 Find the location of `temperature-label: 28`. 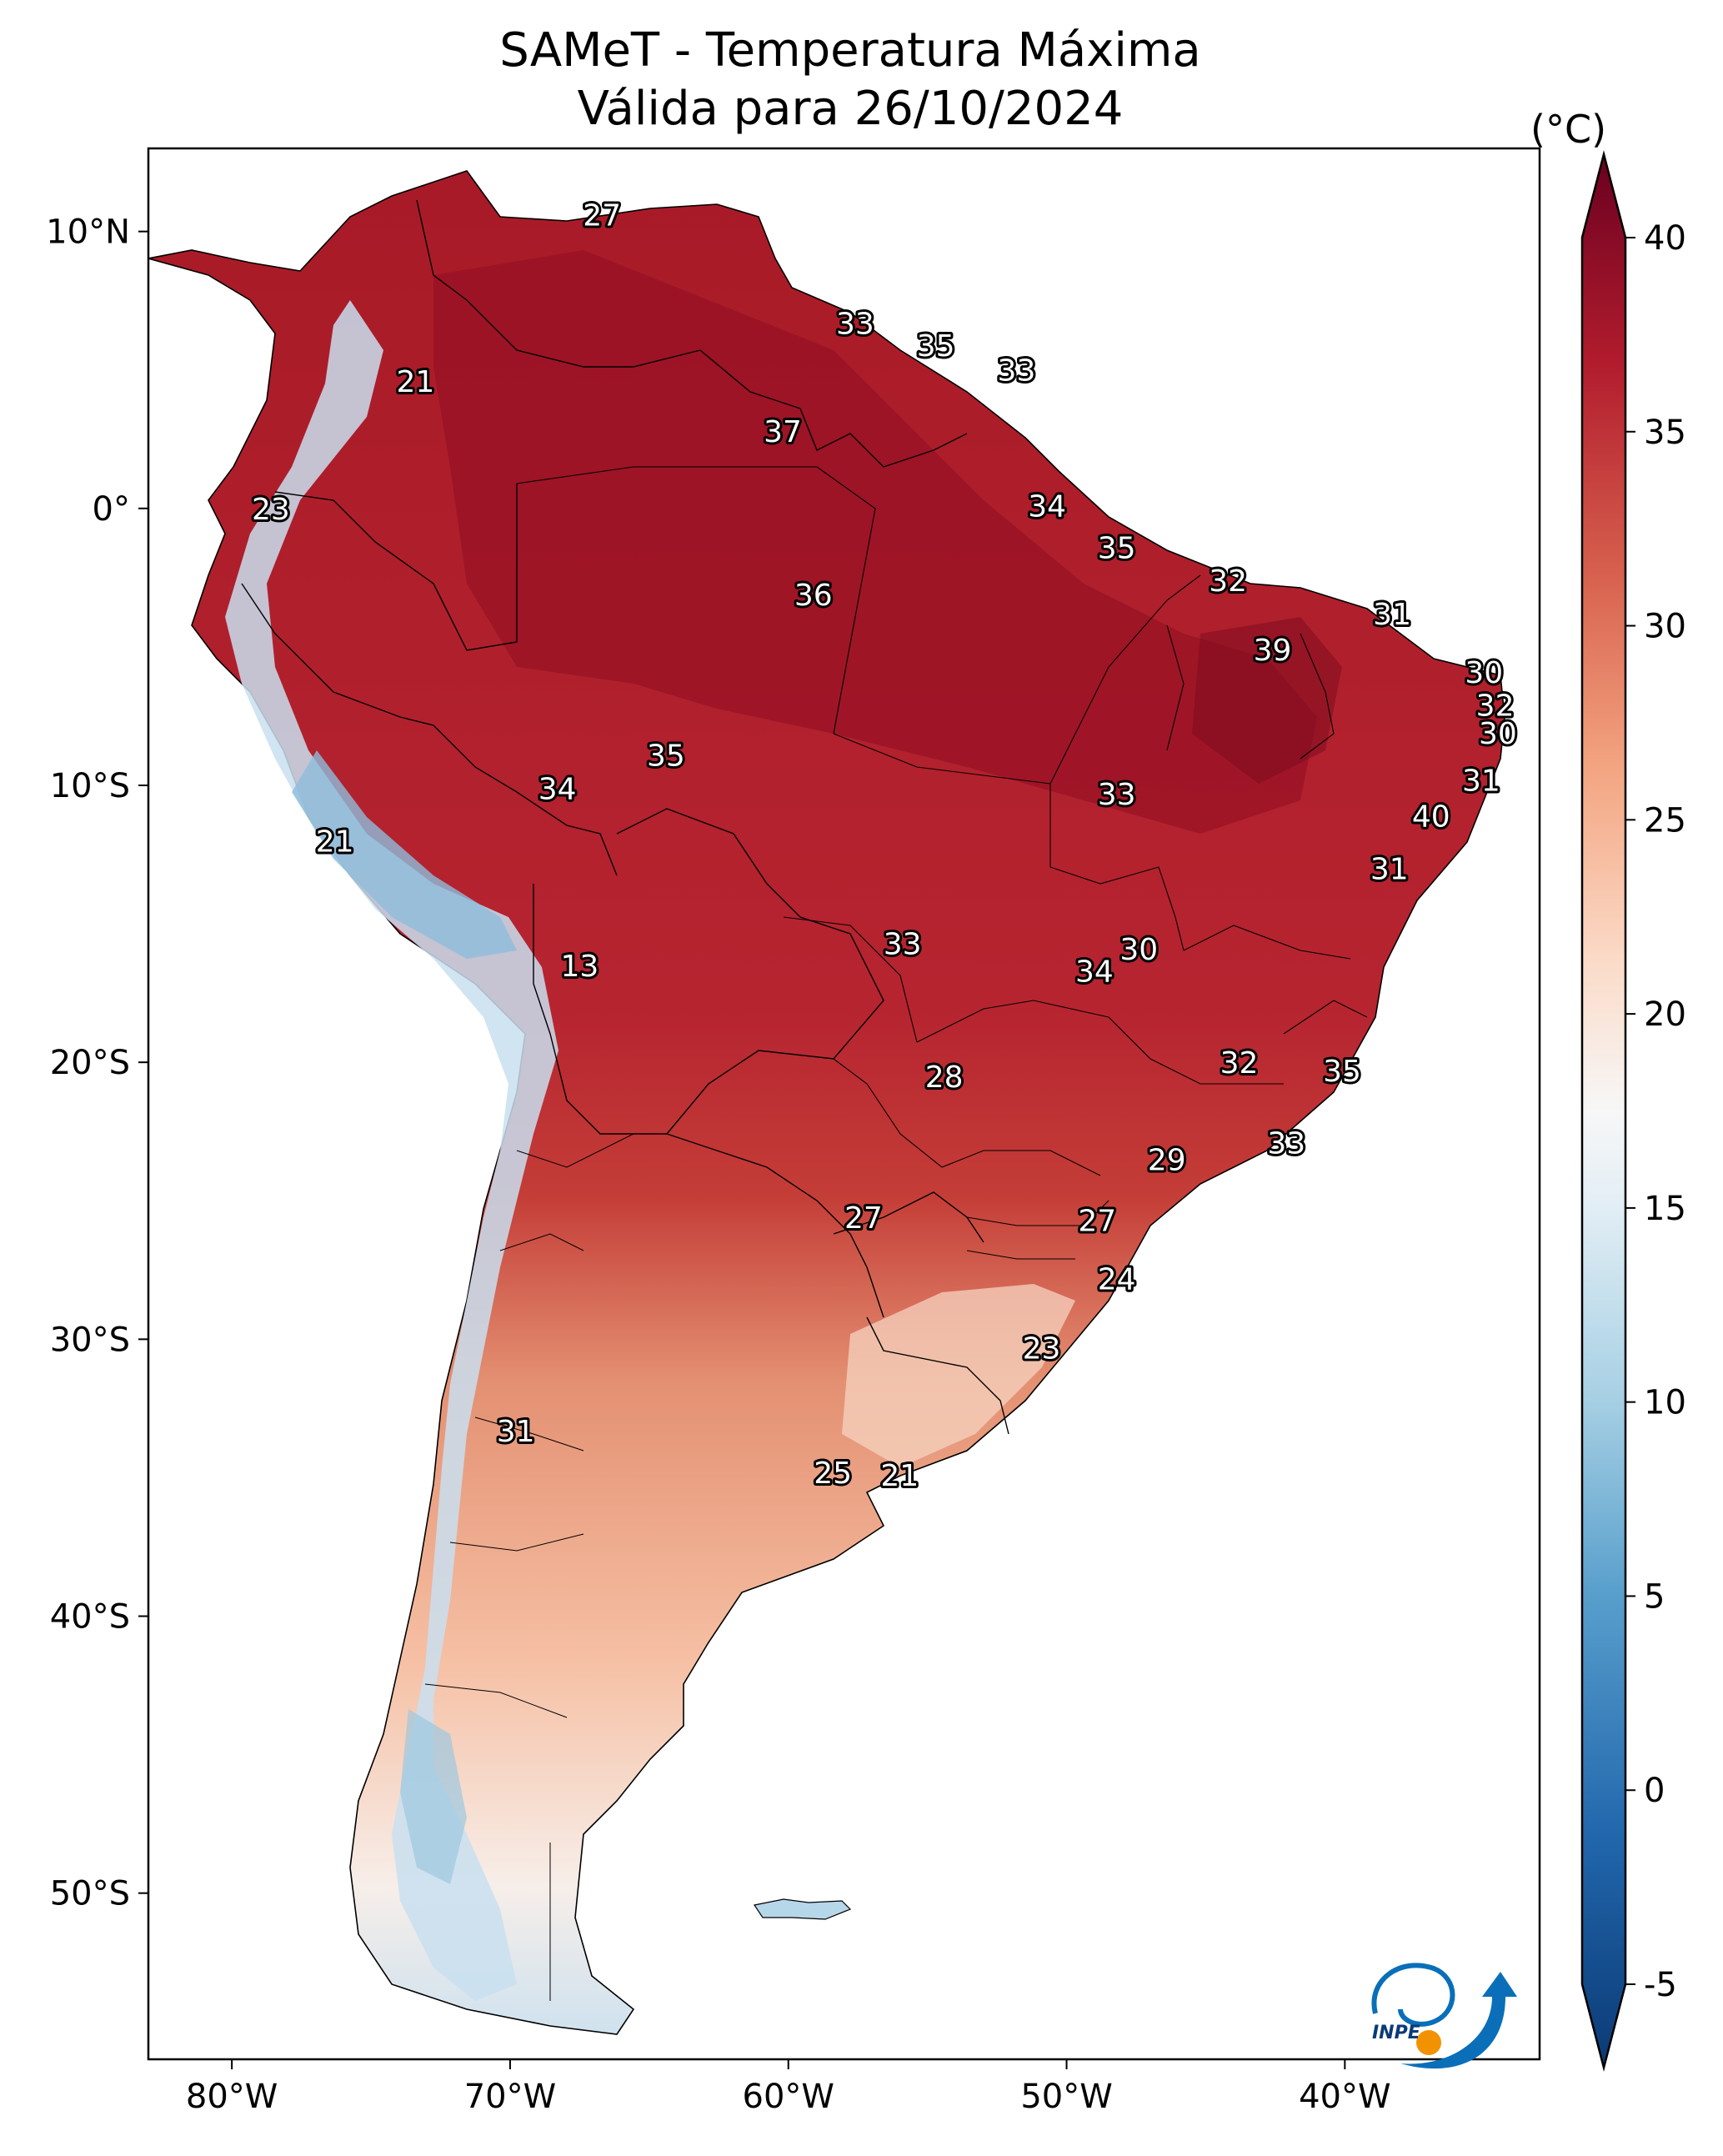

temperature-label: 28 is located at coordinates (944, 1077).